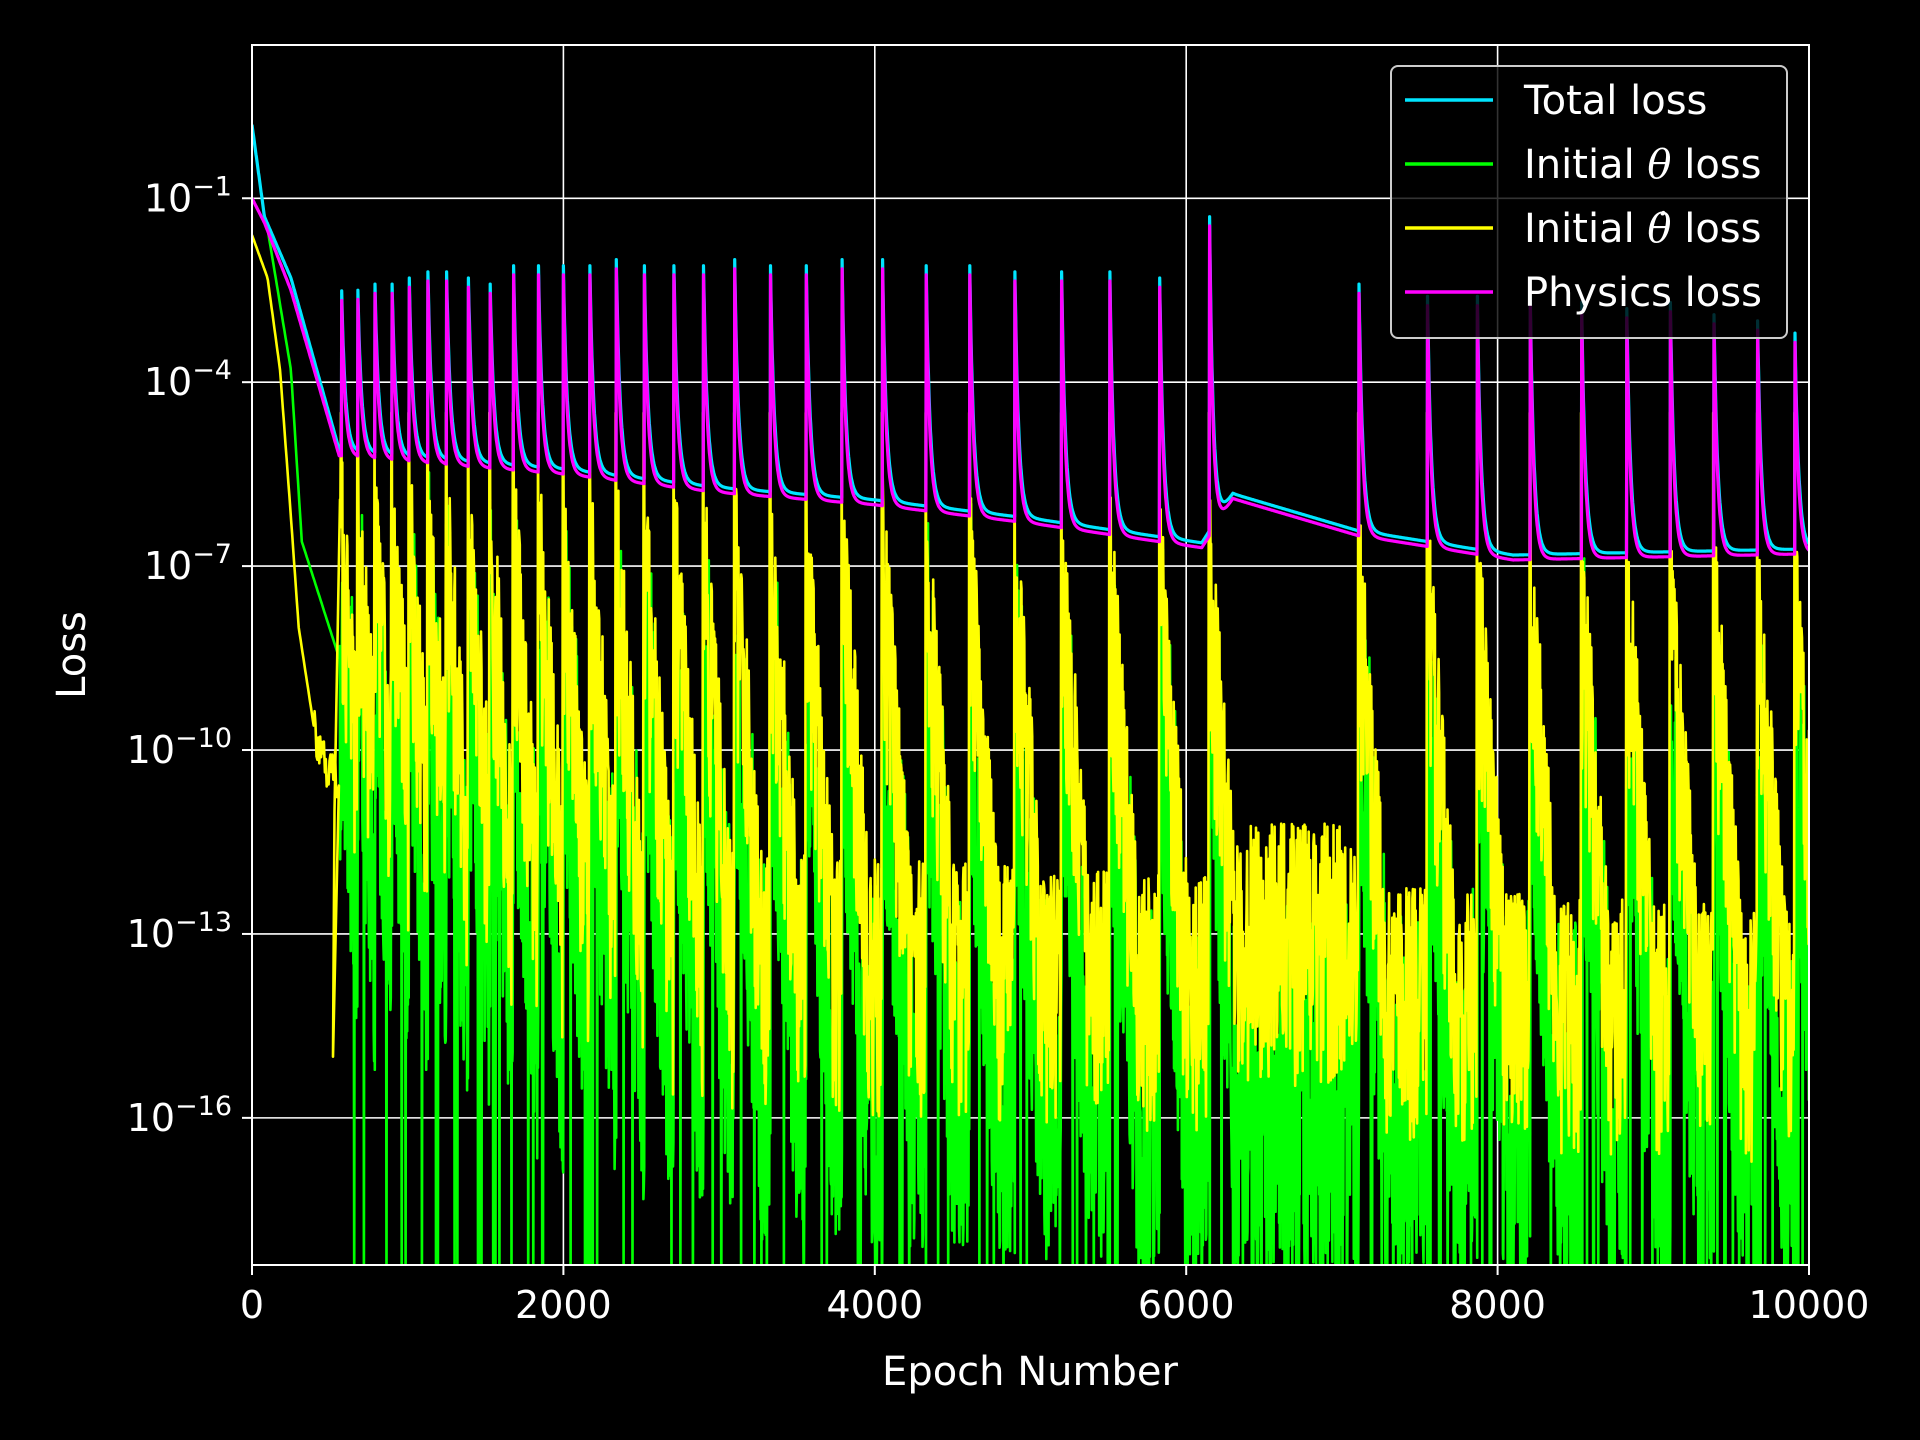 The height and width of the screenshot is (1440, 1920). What do you see at coordinates (1809, 1305) in the screenshot?
I see `x-tick-label: 10000` at bounding box center [1809, 1305].